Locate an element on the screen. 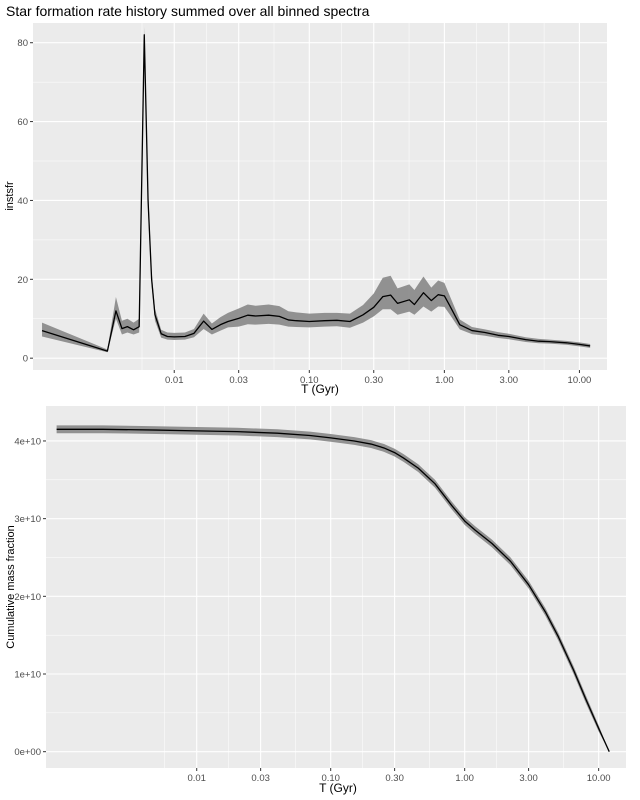 The width and height of the screenshot is (640, 800). cumulative-x-axis-title: T (Gyr) is located at coordinates (338, 788).